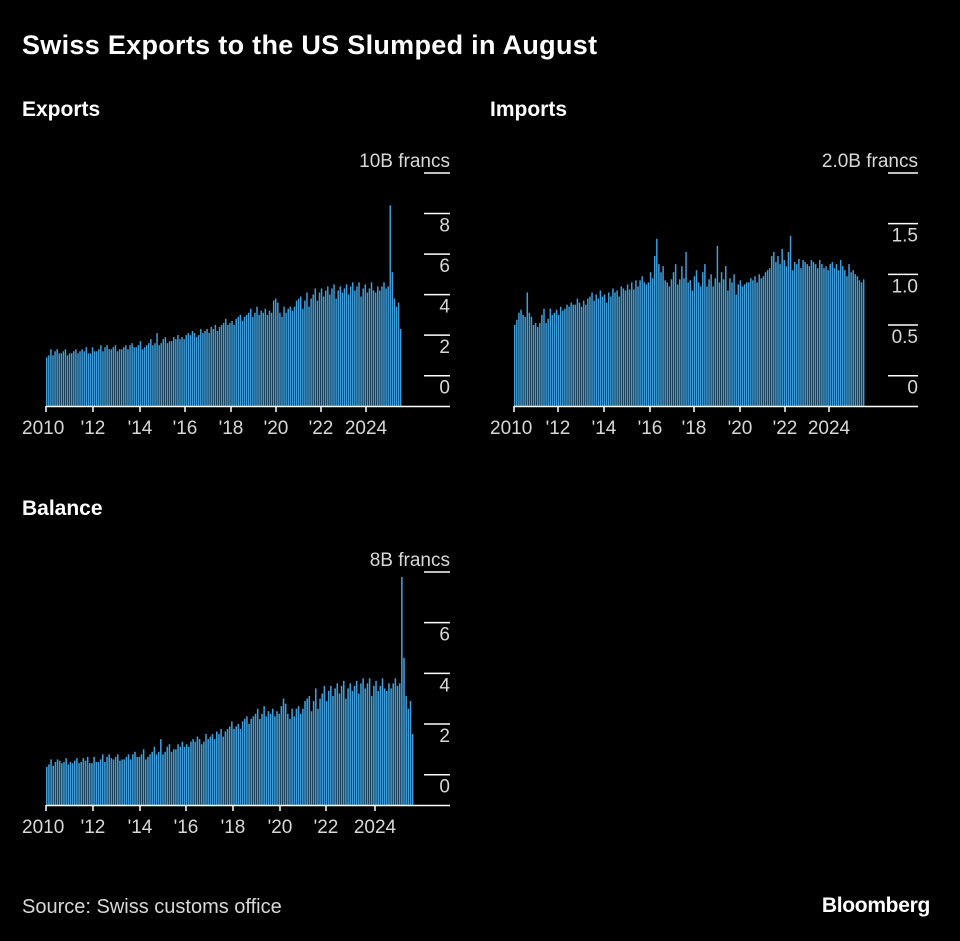  What do you see at coordinates (444, 347) in the screenshot?
I see `exports-y-tick-label: 2` at bounding box center [444, 347].